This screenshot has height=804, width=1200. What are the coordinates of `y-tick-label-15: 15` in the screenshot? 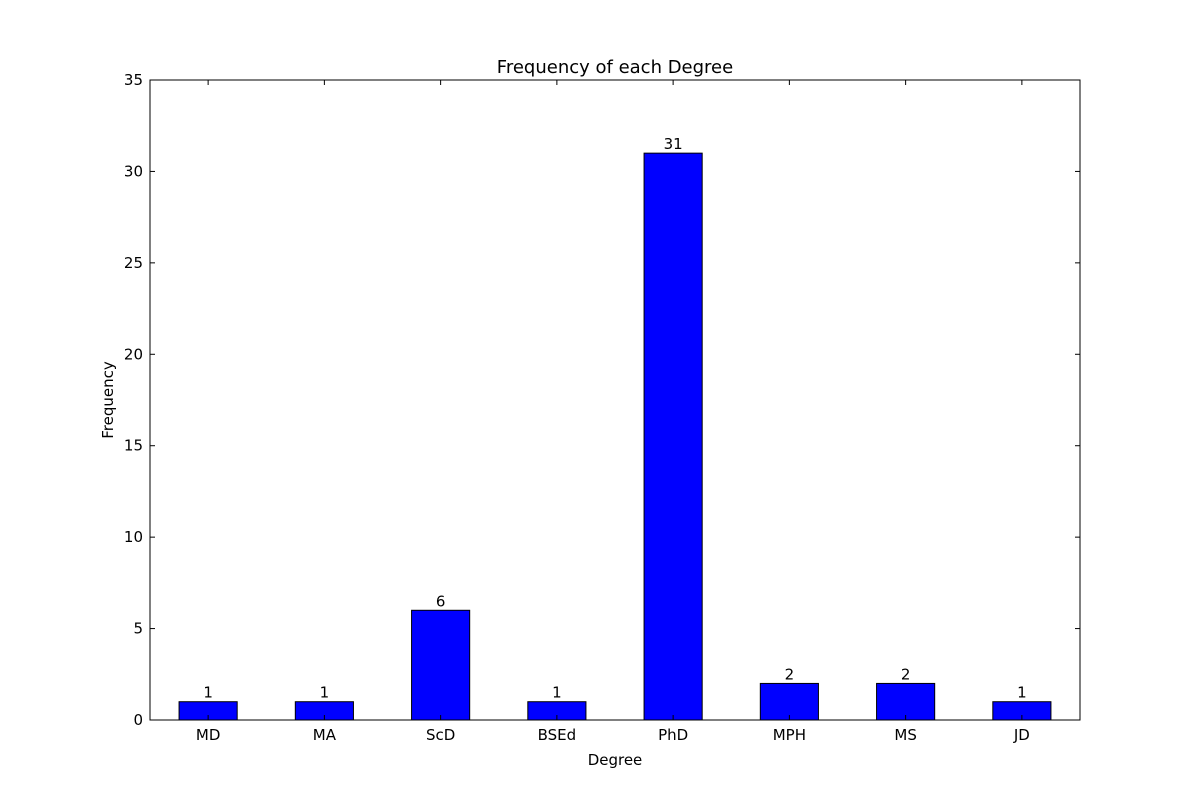 It's located at (133, 446).